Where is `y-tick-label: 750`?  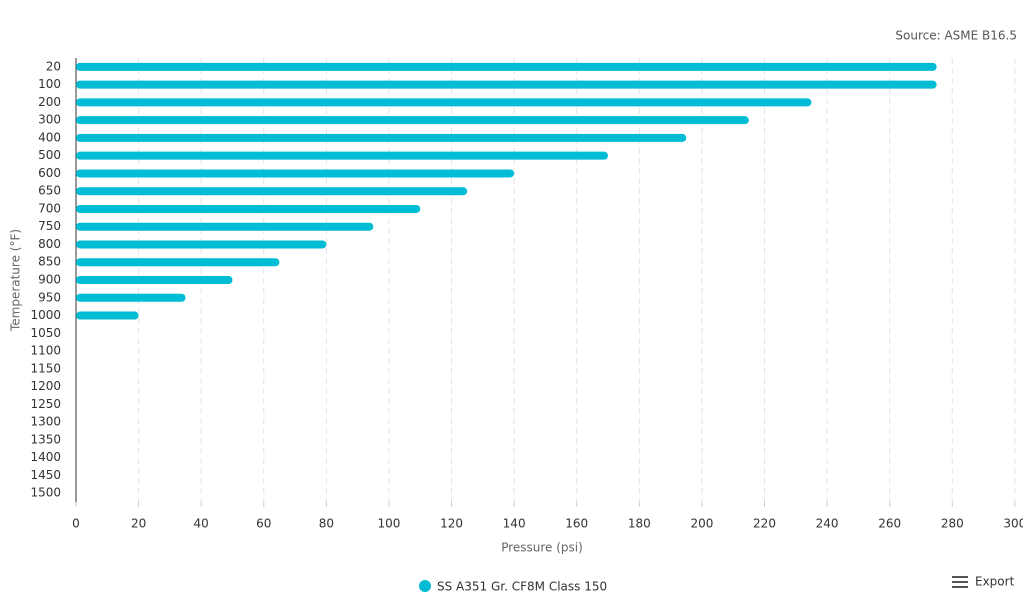
y-tick-label: 750 is located at coordinates (49, 226).